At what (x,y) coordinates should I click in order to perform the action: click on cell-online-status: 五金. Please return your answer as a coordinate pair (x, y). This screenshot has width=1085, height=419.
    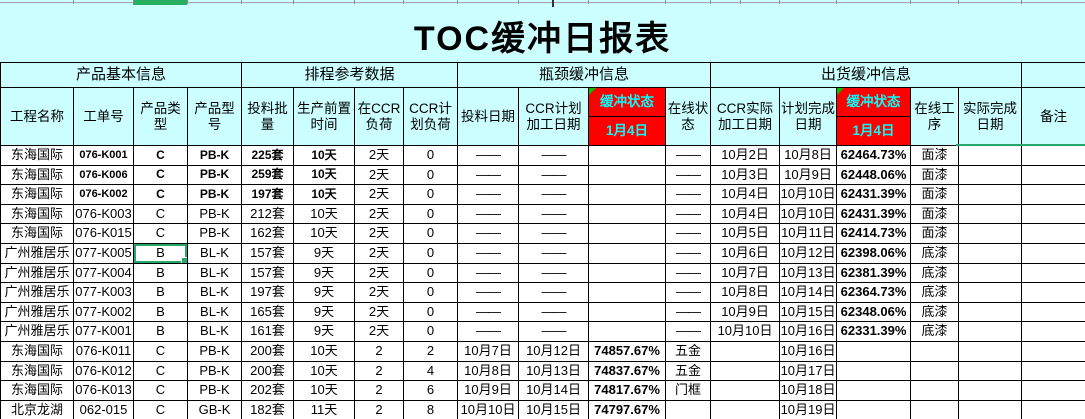
    Looking at the image, I should click on (688, 351).